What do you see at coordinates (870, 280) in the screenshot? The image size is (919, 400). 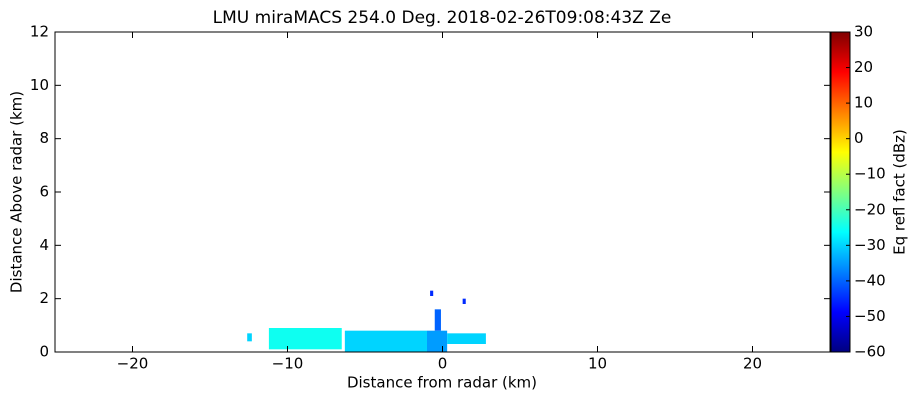 I see `colorbar-tick-label: −40` at bounding box center [870, 280].